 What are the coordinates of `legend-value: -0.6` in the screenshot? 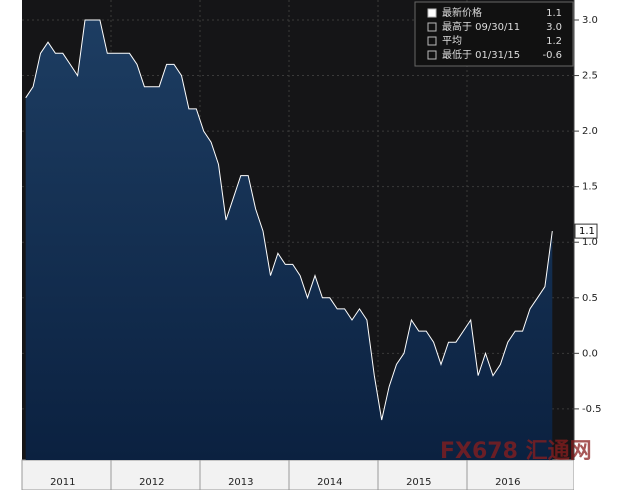 It's located at (552, 55).